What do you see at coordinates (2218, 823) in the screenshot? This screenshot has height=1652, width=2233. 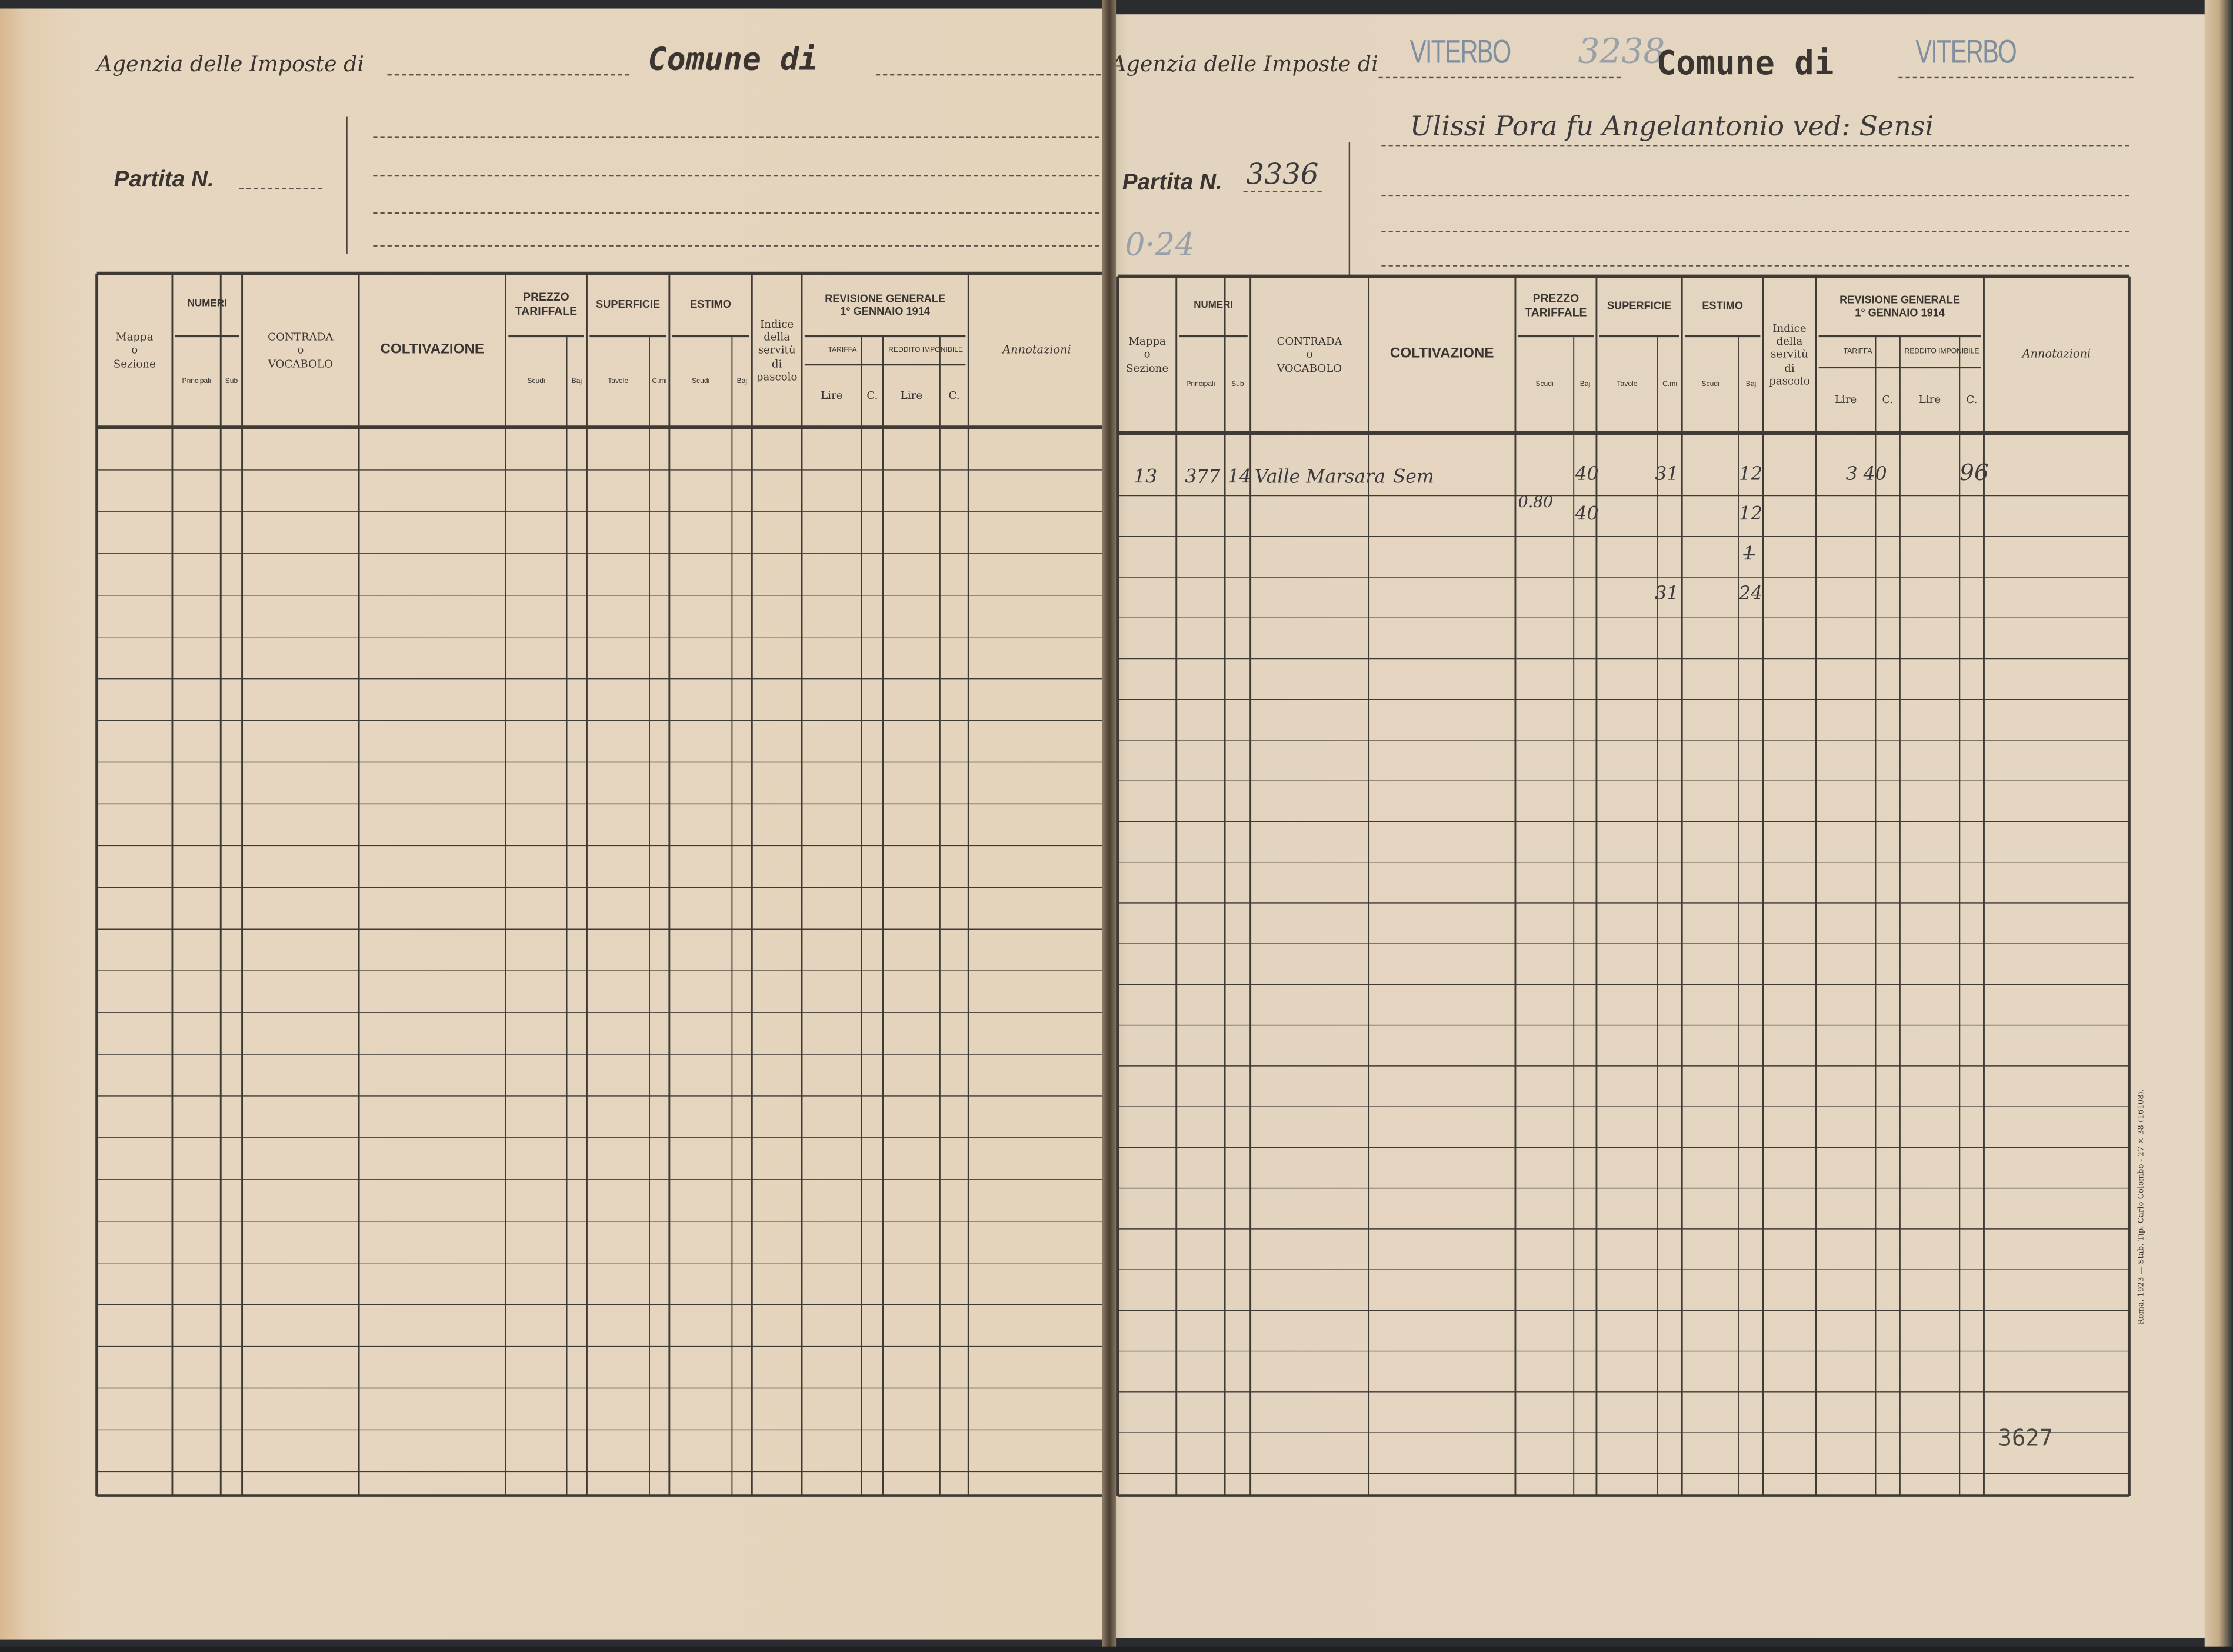 I see `page-edges` at bounding box center [2218, 823].